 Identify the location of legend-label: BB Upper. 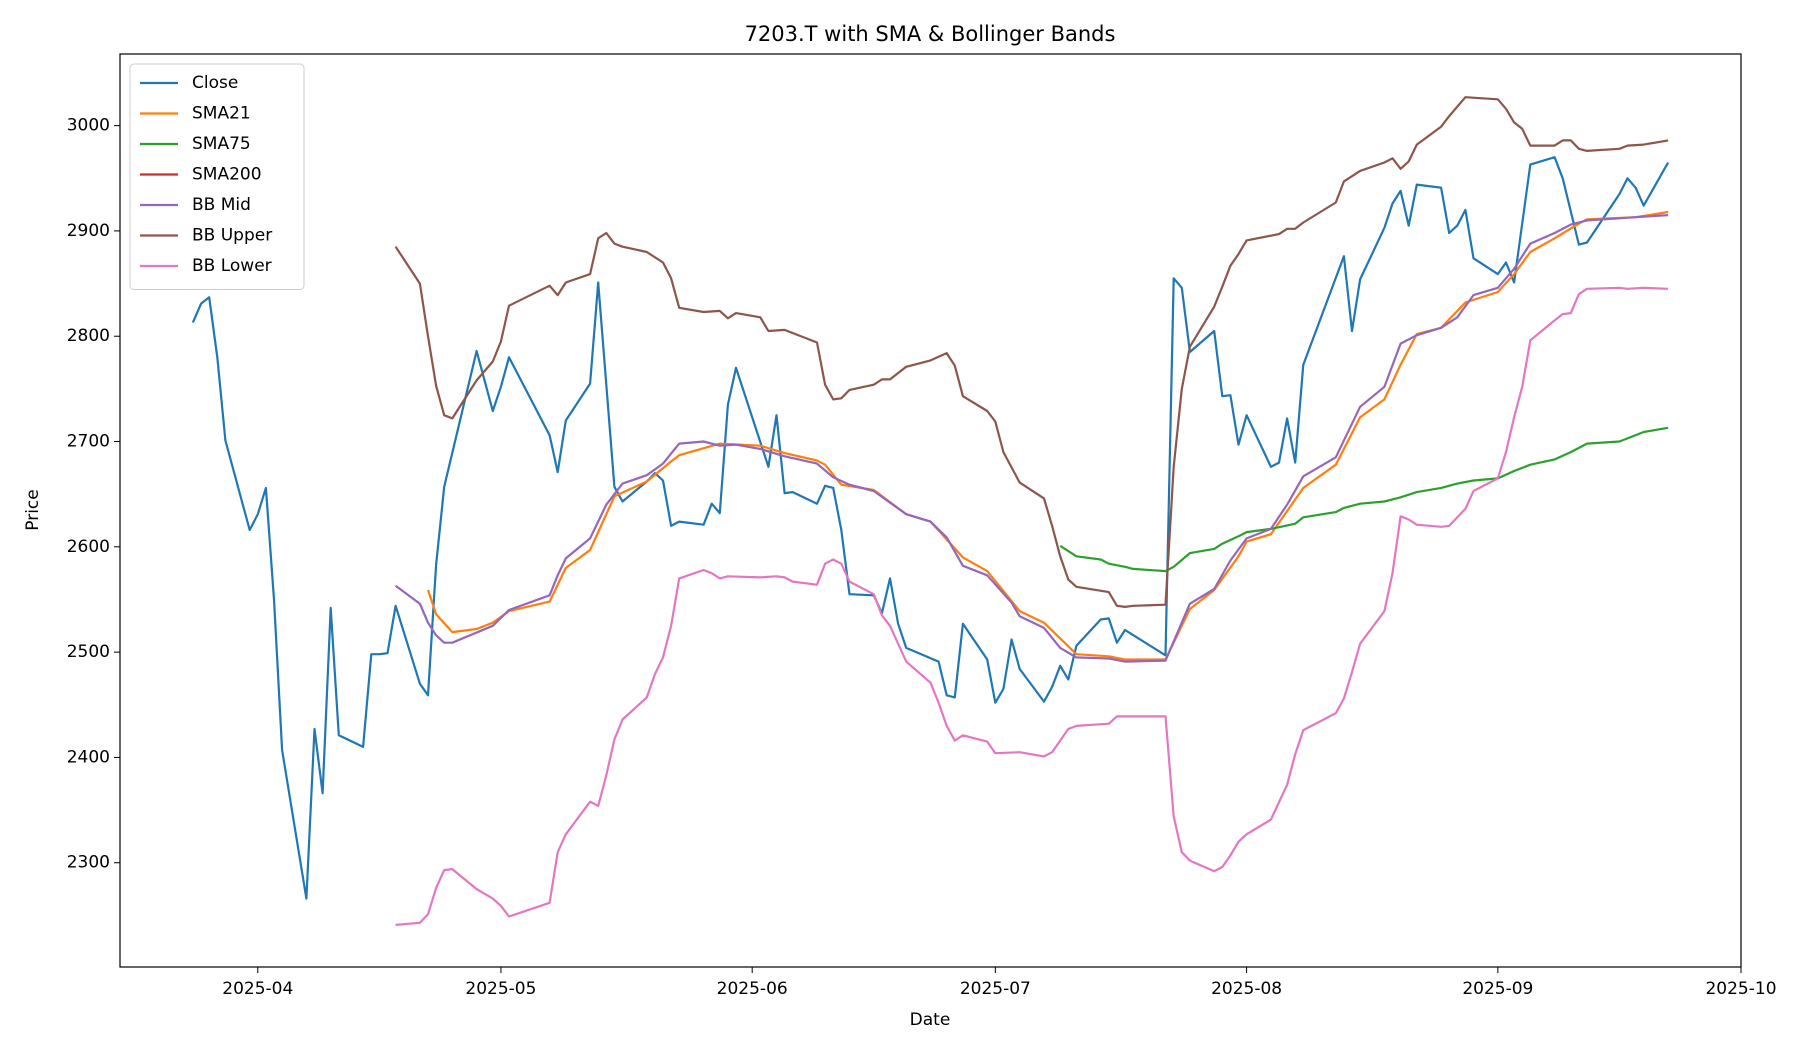
(232, 236).